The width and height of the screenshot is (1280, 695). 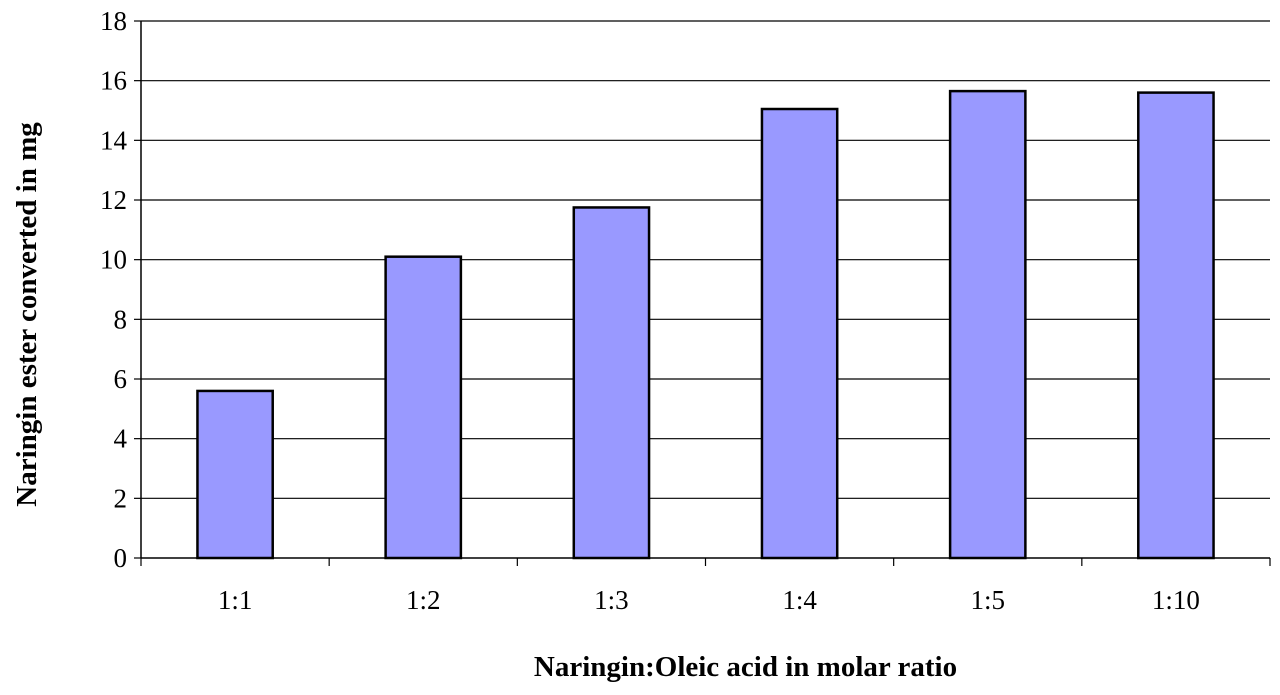 I want to click on bar-1:2, so click(x=423, y=407).